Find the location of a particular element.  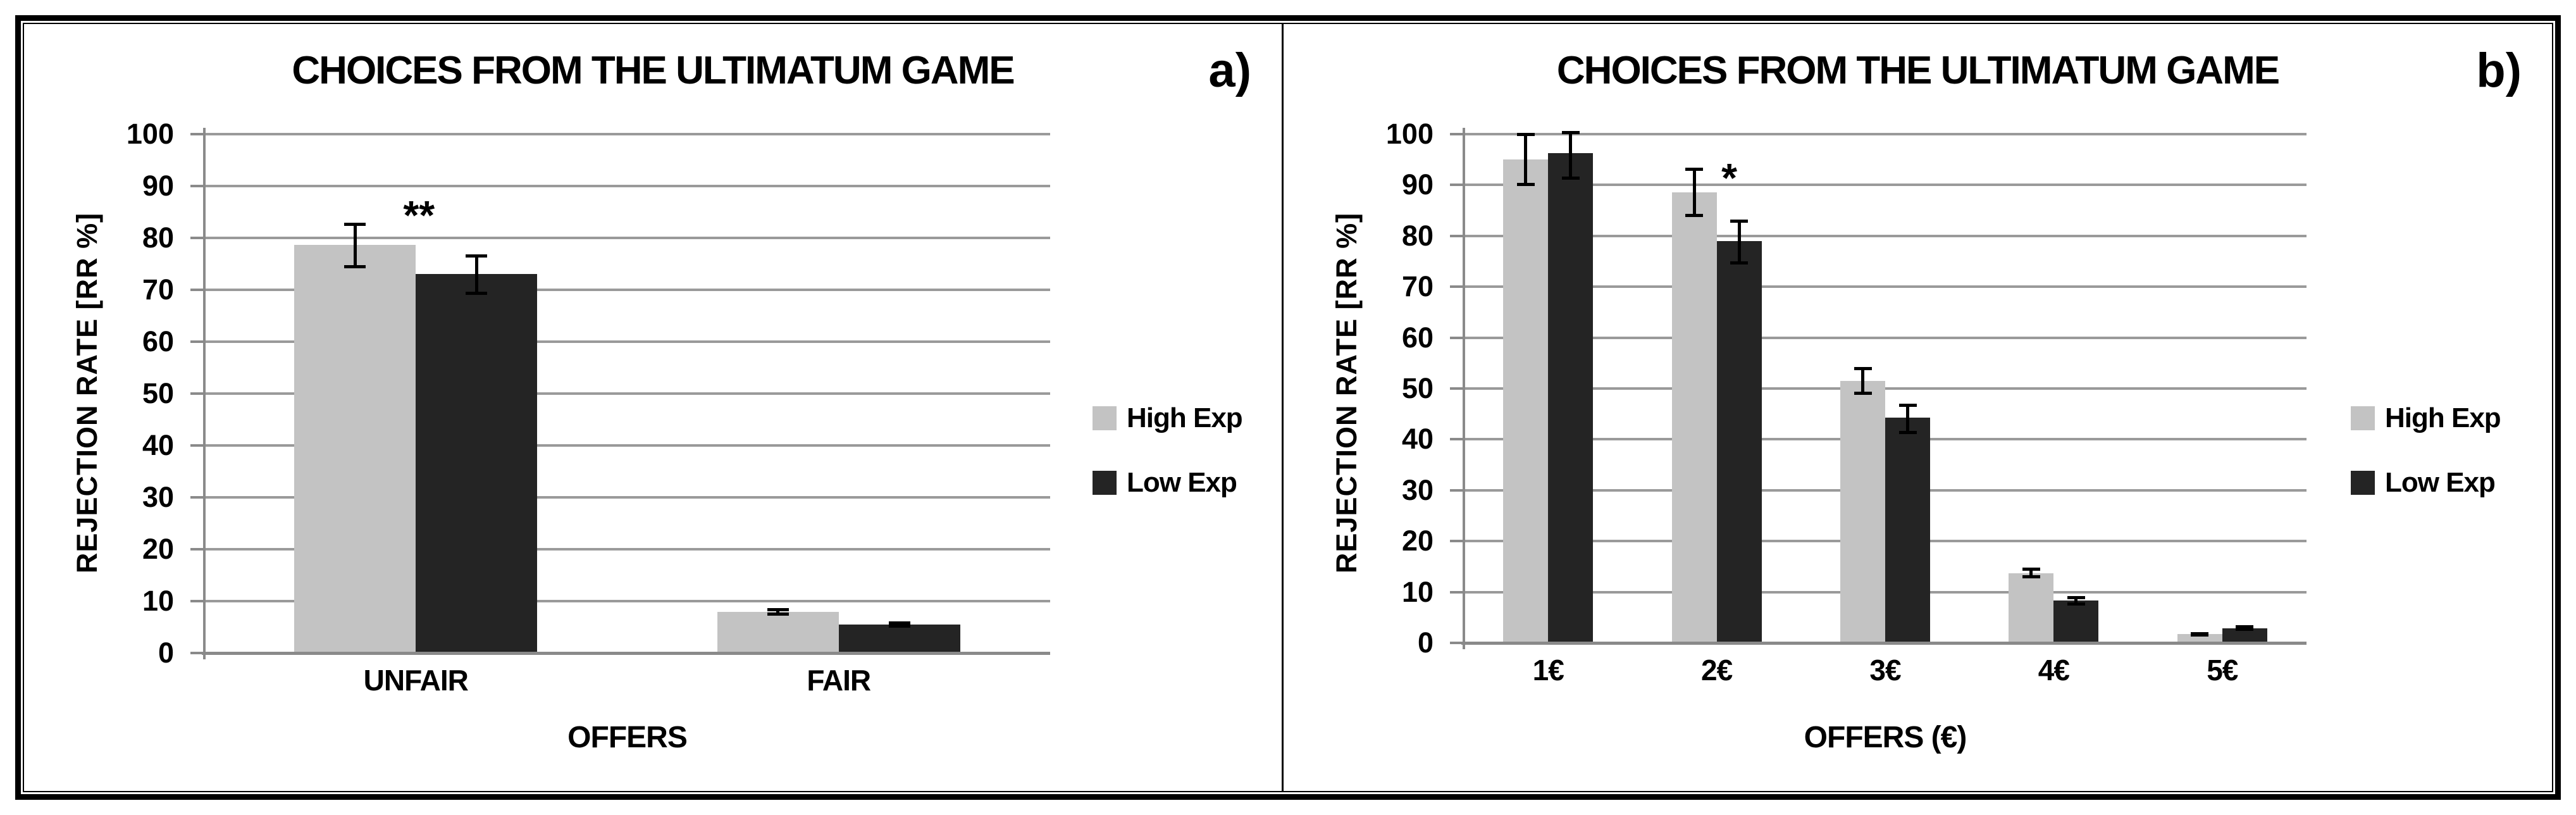

legend-label: High Exp is located at coordinates (2443, 417).